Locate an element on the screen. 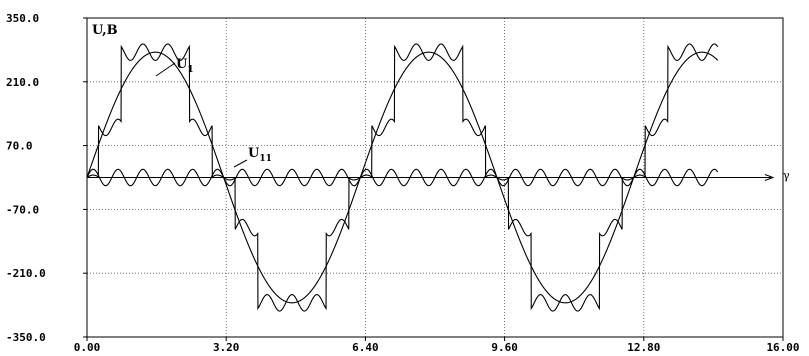  x-axis-label: γ is located at coordinates (786, 175).